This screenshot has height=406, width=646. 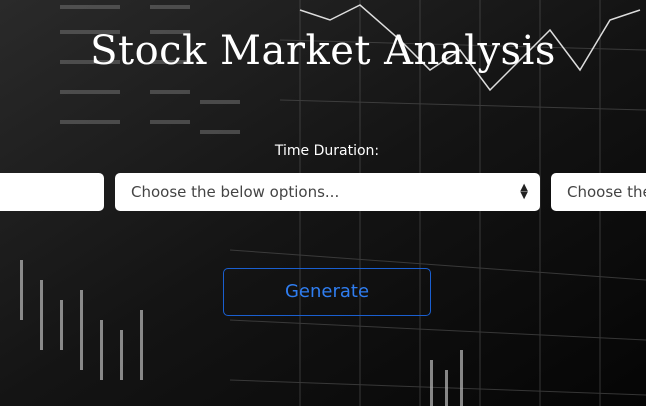 I want to click on select-placeholder: Choose the, so click(x=606, y=192).